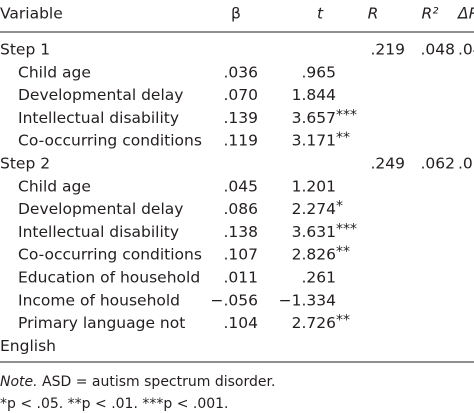 The width and height of the screenshot is (474, 413). What do you see at coordinates (387, 50) in the screenshot?
I see `r-value: .219` at bounding box center [387, 50].